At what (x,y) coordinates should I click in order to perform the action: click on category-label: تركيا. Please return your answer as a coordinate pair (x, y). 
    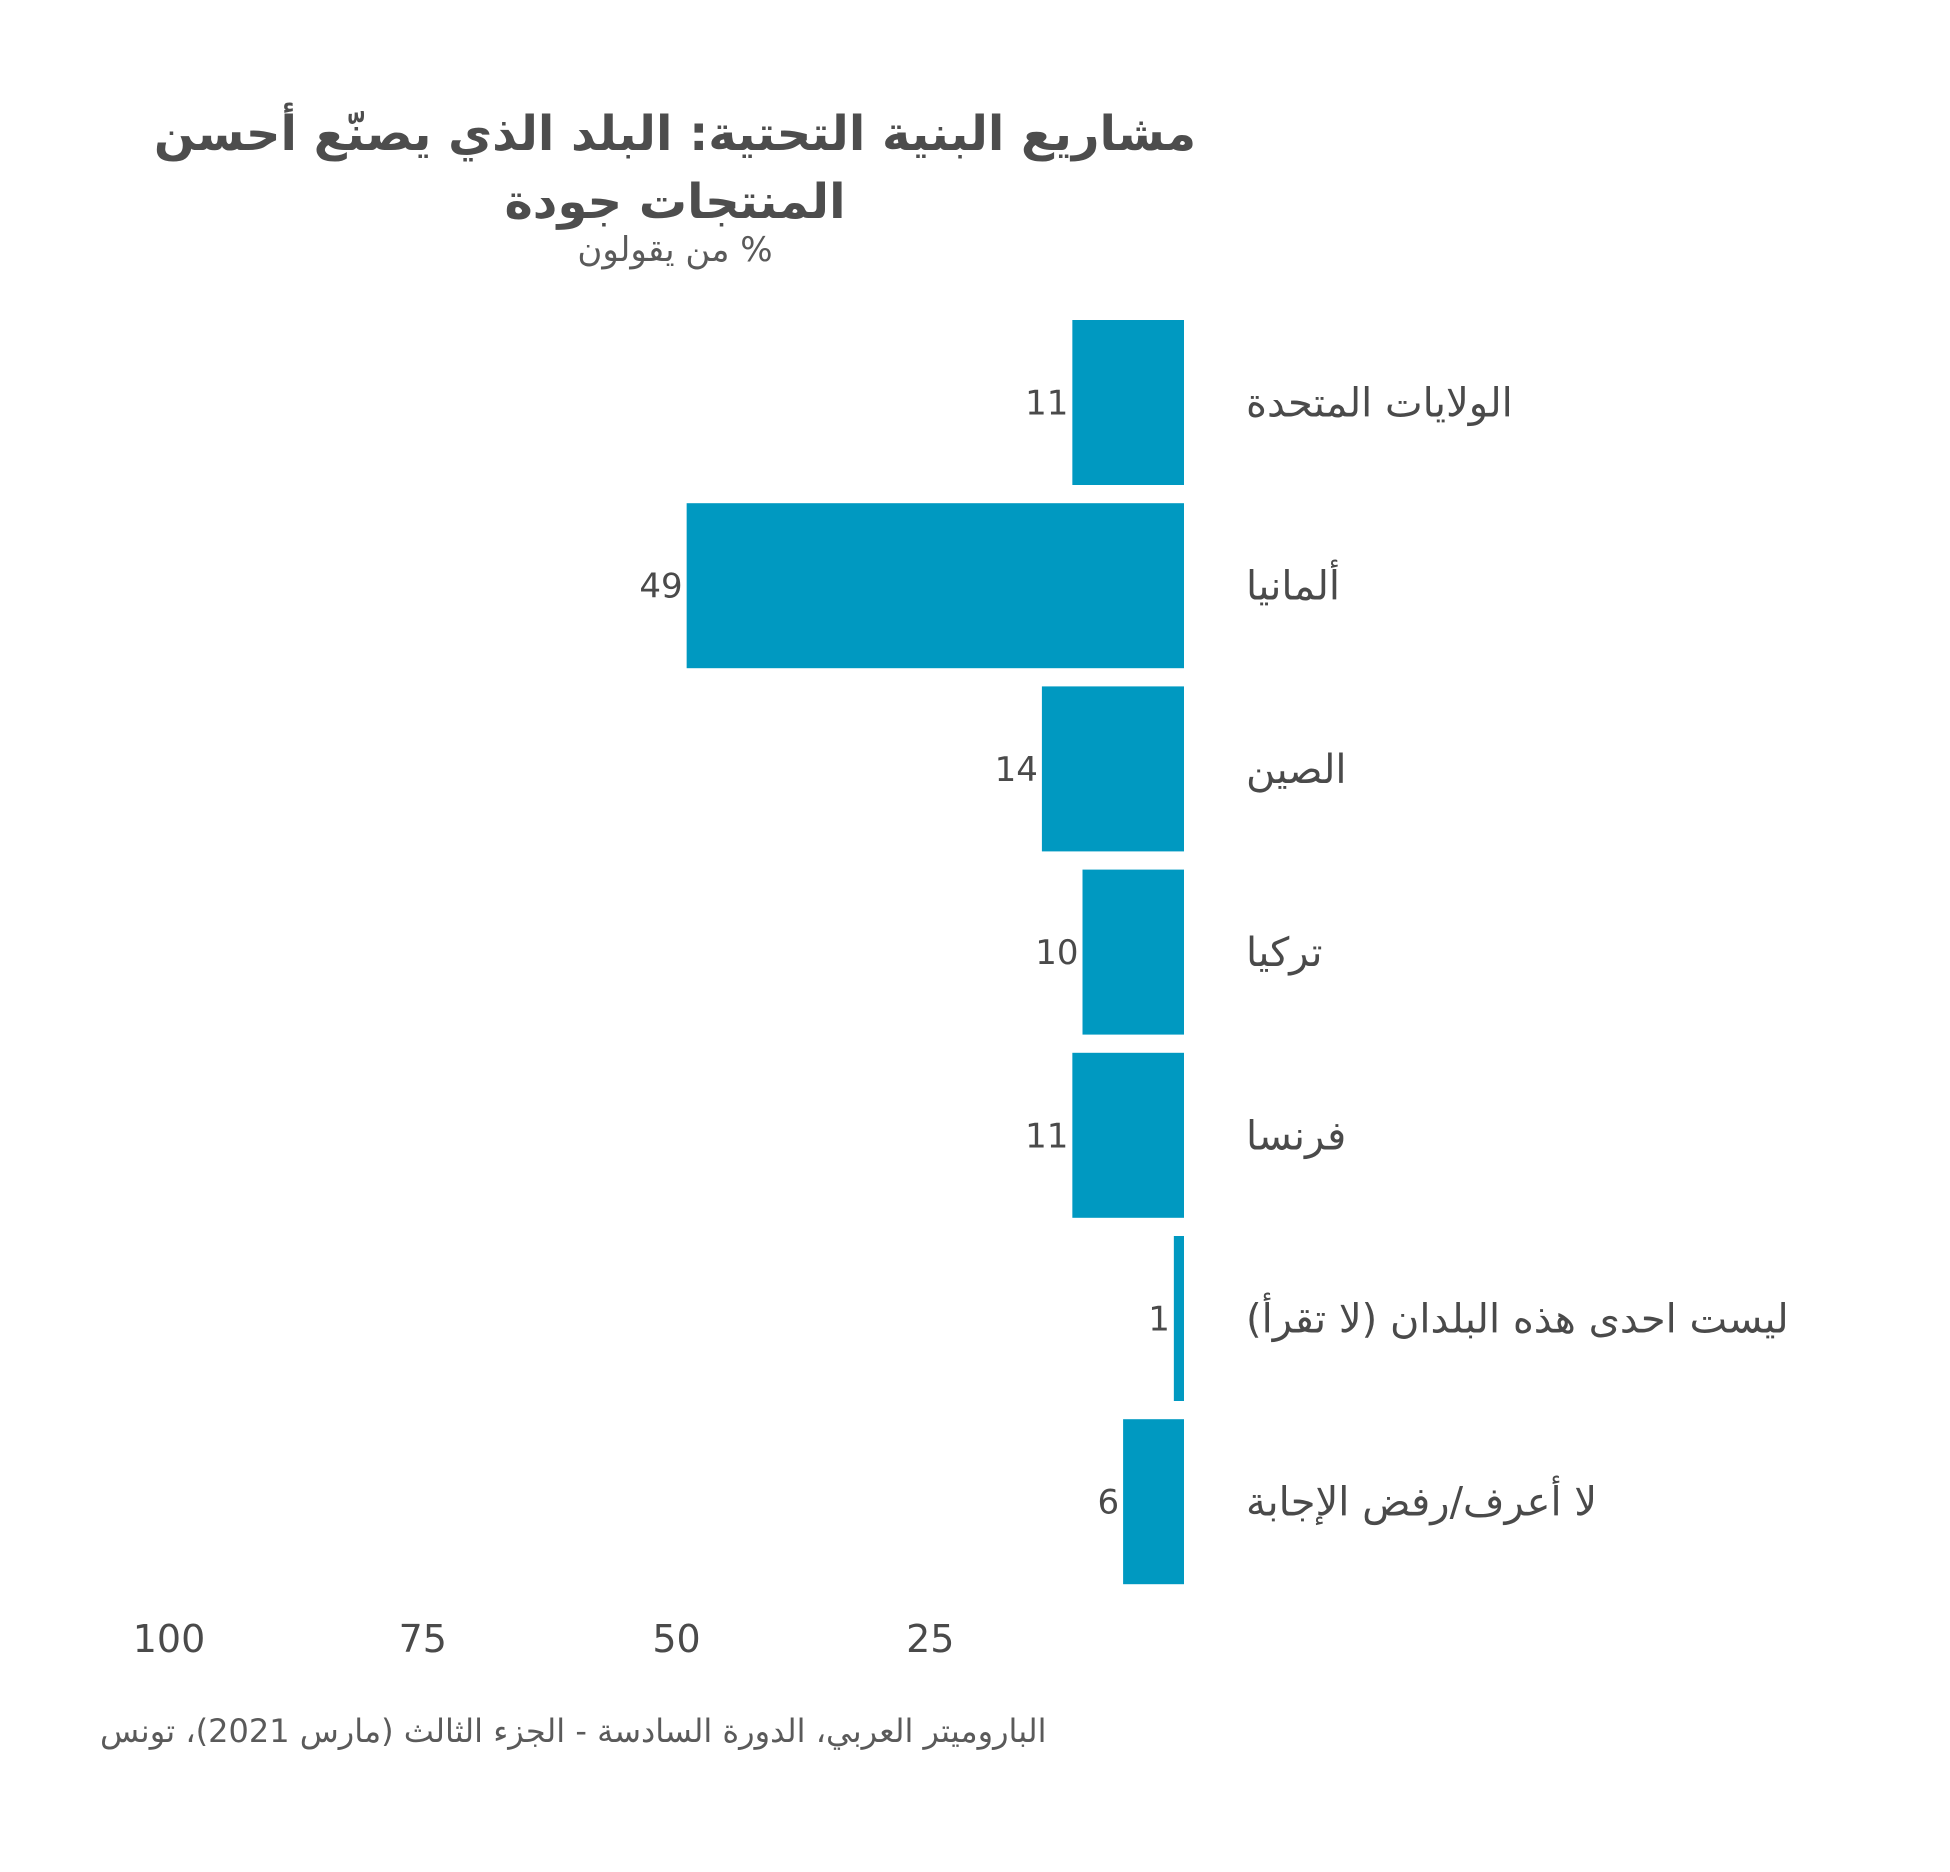
    Looking at the image, I should click on (1284, 953).